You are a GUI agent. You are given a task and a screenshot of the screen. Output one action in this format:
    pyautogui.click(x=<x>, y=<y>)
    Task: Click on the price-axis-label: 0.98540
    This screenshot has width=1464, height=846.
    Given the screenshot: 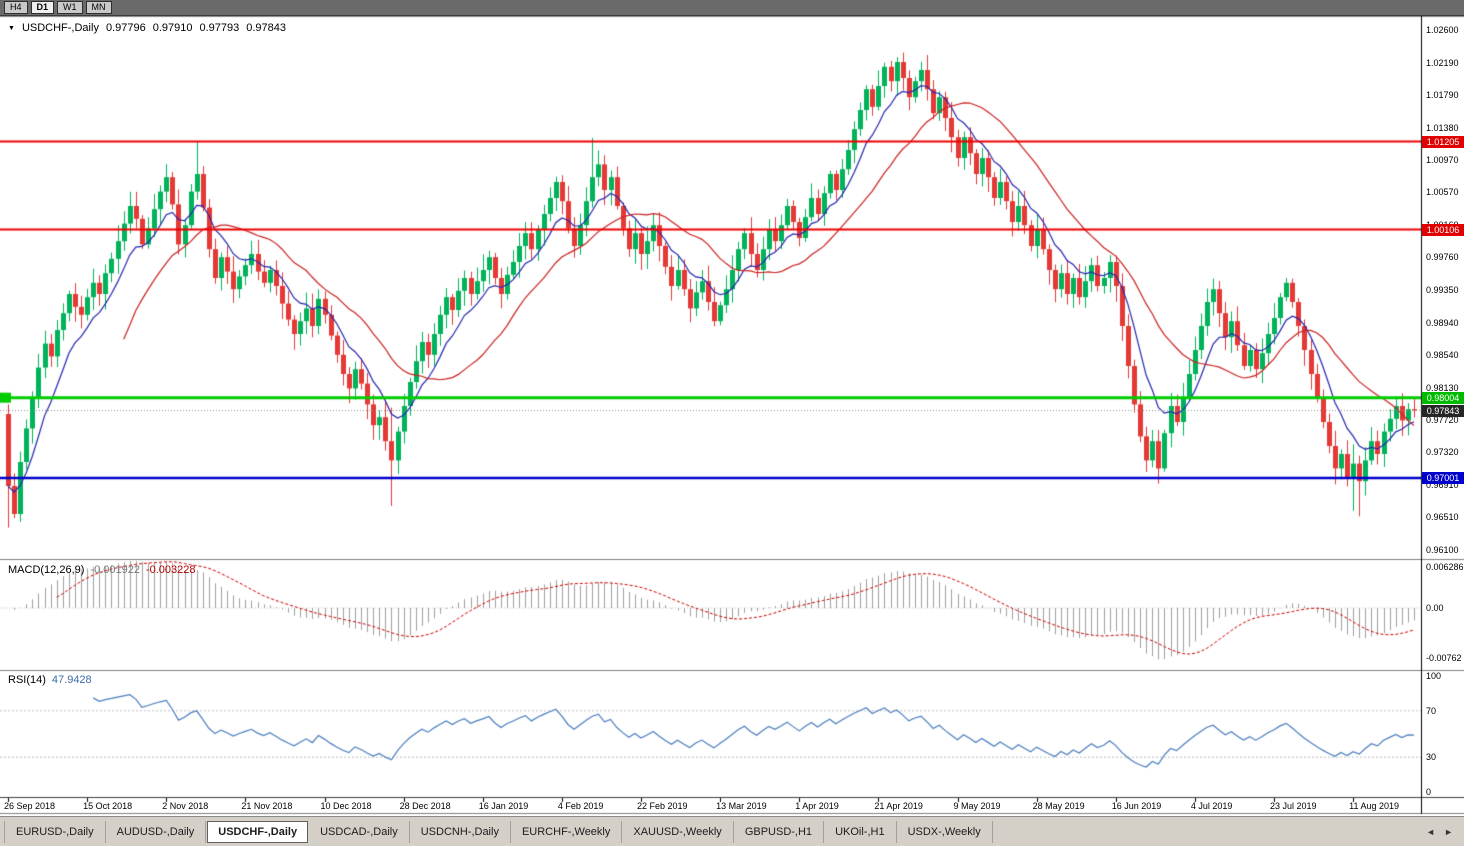 What is the action you would take?
    pyautogui.click(x=1442, y=354)
    